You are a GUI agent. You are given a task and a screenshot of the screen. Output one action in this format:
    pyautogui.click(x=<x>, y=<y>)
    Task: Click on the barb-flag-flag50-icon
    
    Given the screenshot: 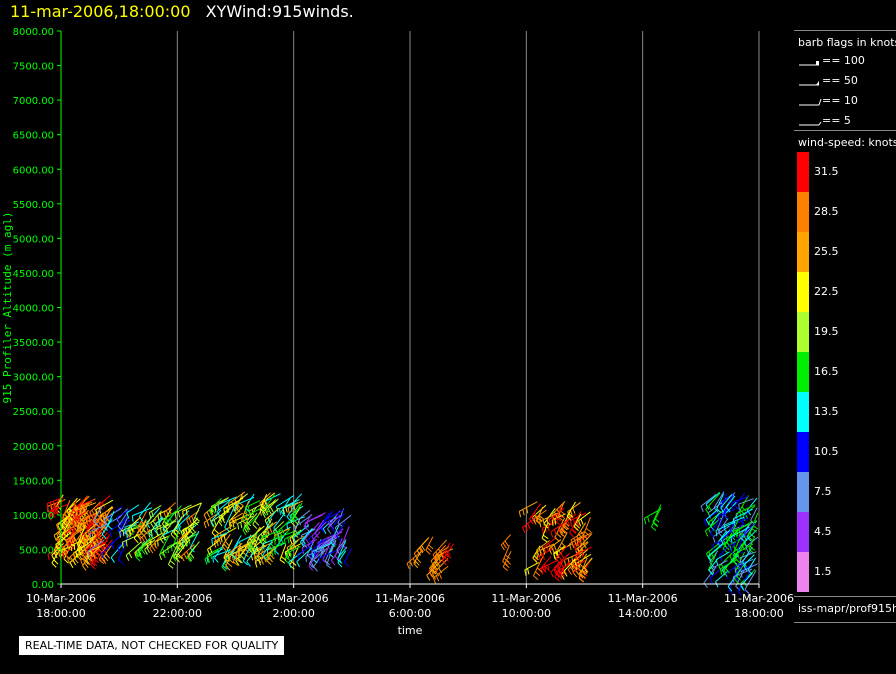 What is the action you would take?
    pyautogui.click(x=809, y=83)
    